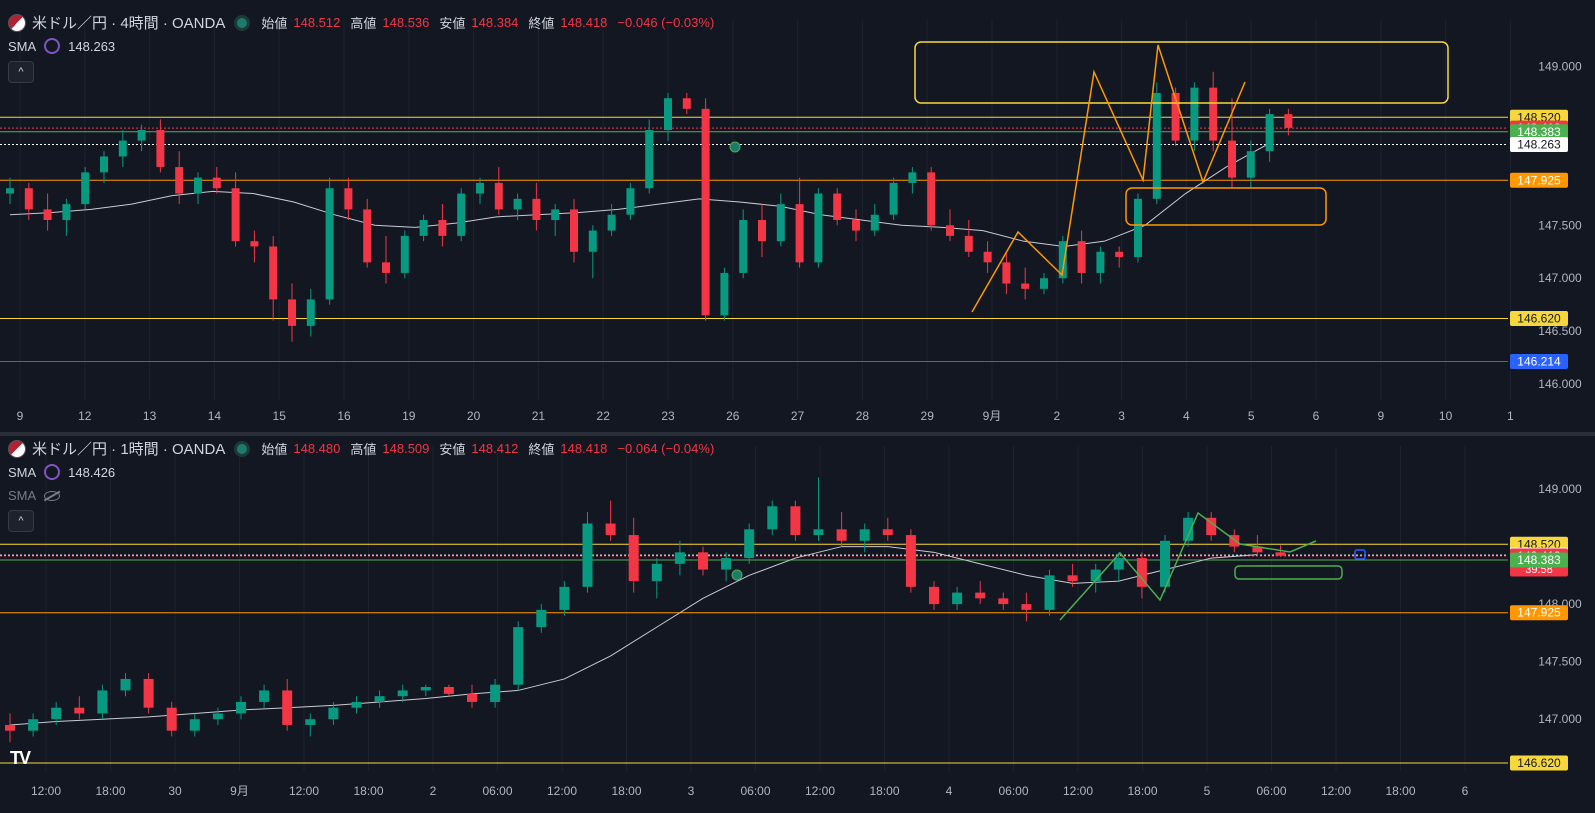 This screenshot has height=813, width=1595. What do you see at coordinates (1560, 384) in the screenshot?
I see `y-tick-label: 146.000` at bounding box center [1560, 384].